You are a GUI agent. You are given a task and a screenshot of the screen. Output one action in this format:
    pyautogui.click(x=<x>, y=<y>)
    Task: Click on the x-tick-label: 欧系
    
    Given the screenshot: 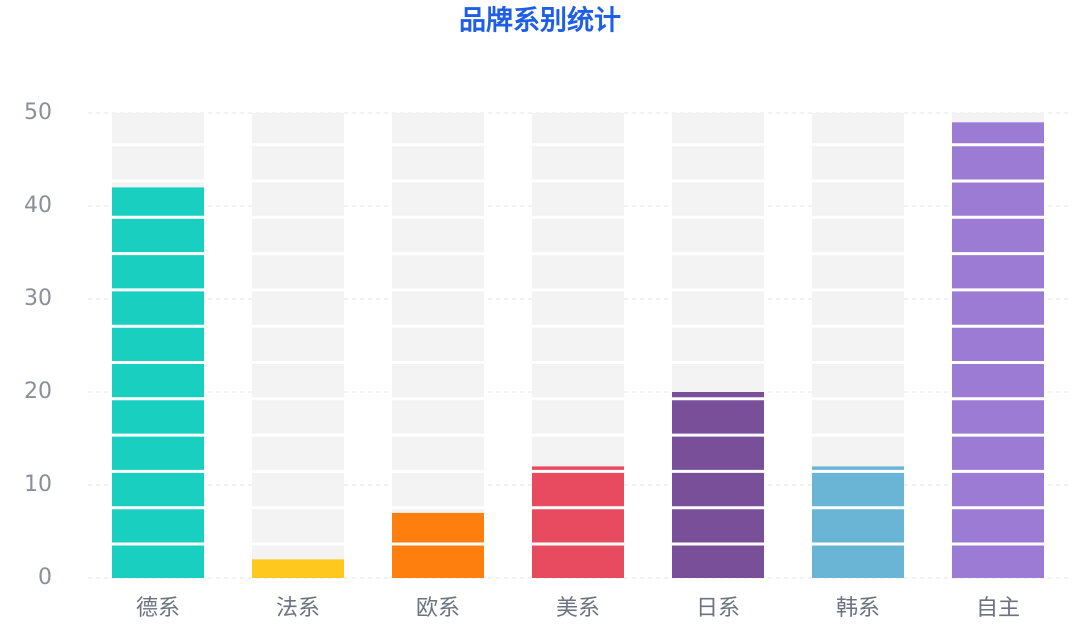 What is the action you would take?
    pyautogui.click(x=438, y=608)
    